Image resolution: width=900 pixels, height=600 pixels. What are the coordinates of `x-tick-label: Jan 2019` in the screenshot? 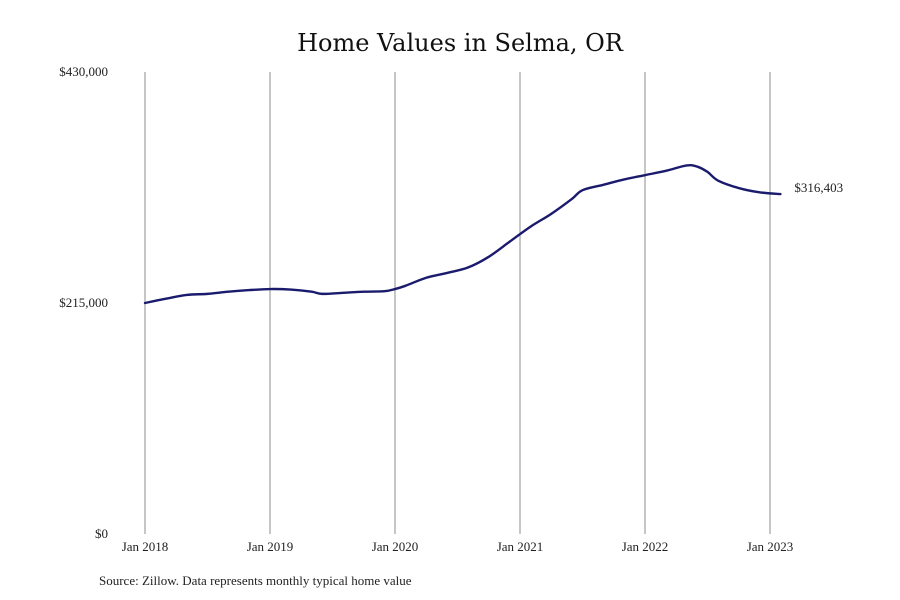 It's located at (270, 546).